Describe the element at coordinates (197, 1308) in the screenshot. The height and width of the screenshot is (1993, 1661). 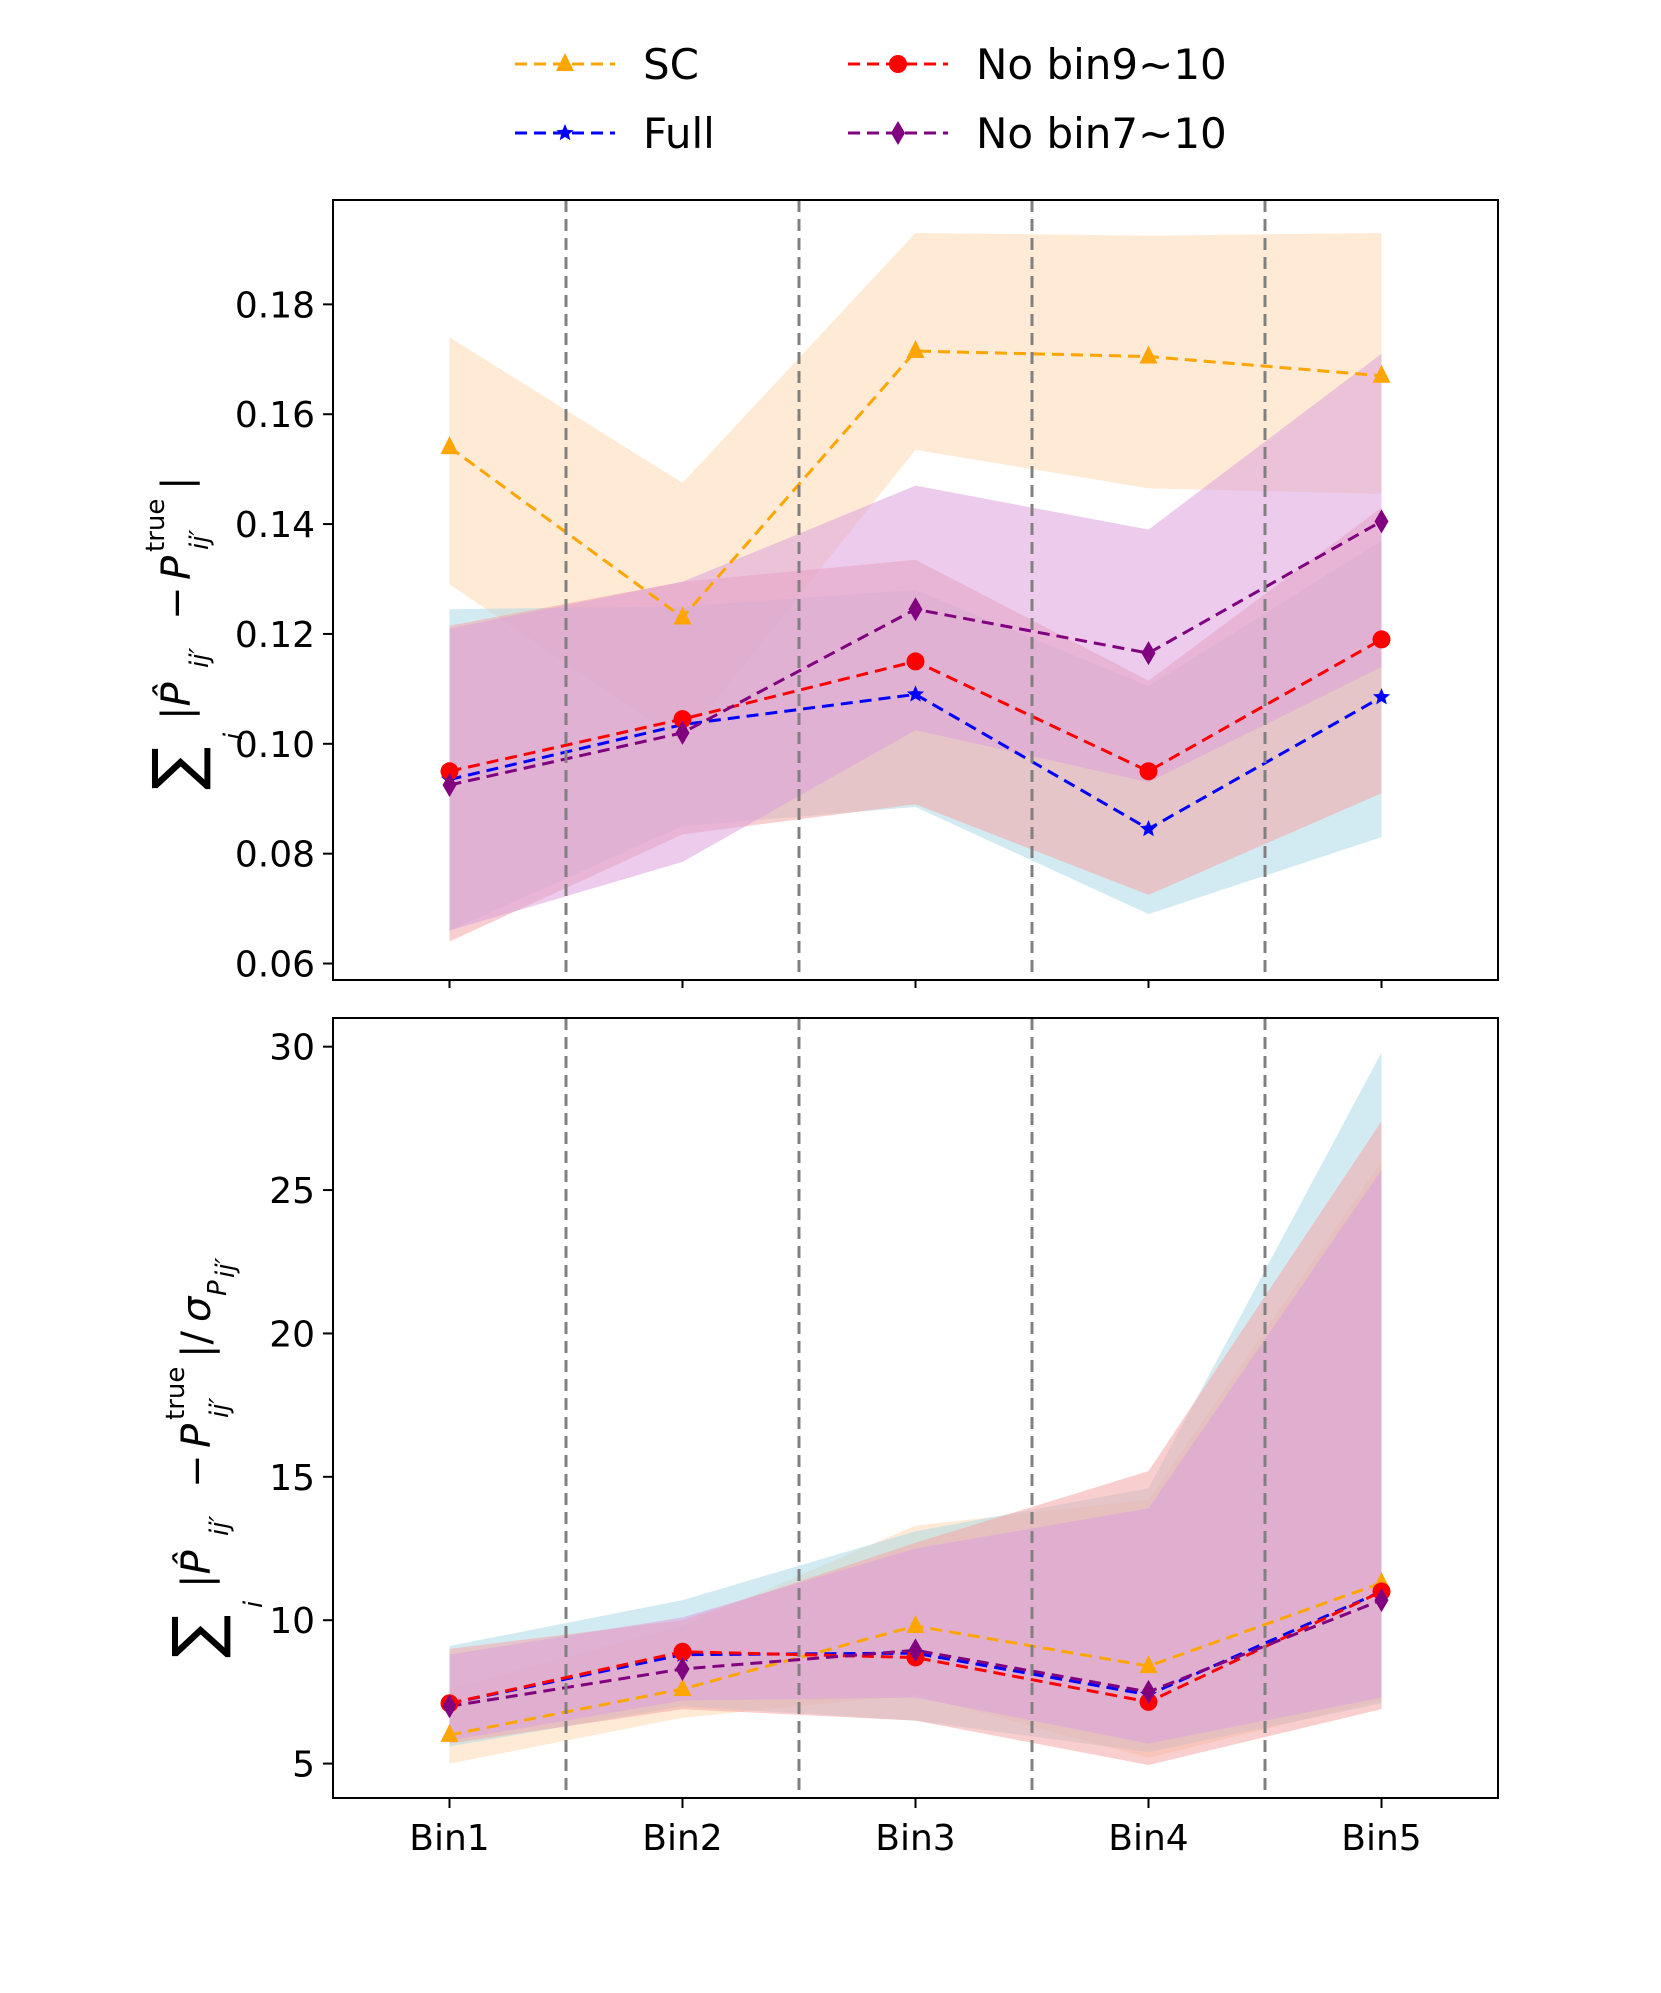
I see `svg-text: σ` at that location.